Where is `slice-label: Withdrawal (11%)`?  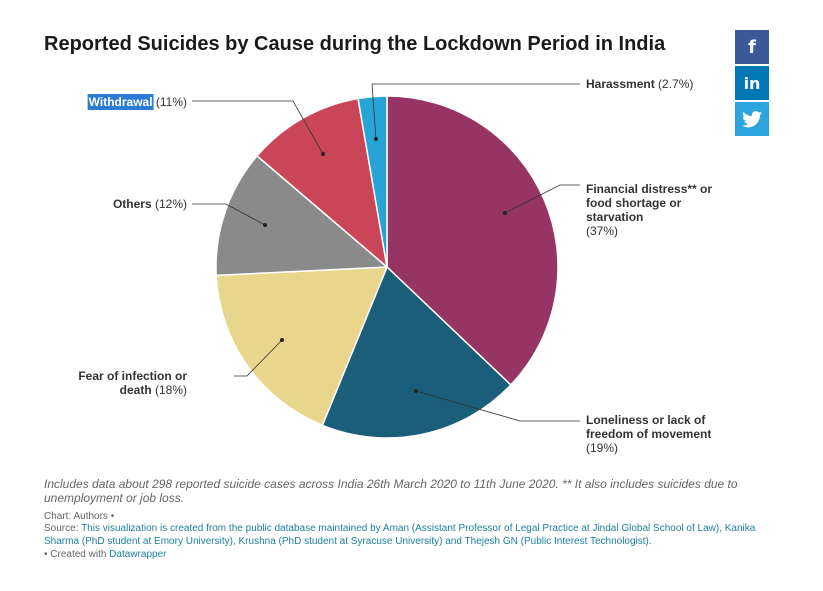 slice-label: Withdrawal (11%) is located at coordinates (138, 102).